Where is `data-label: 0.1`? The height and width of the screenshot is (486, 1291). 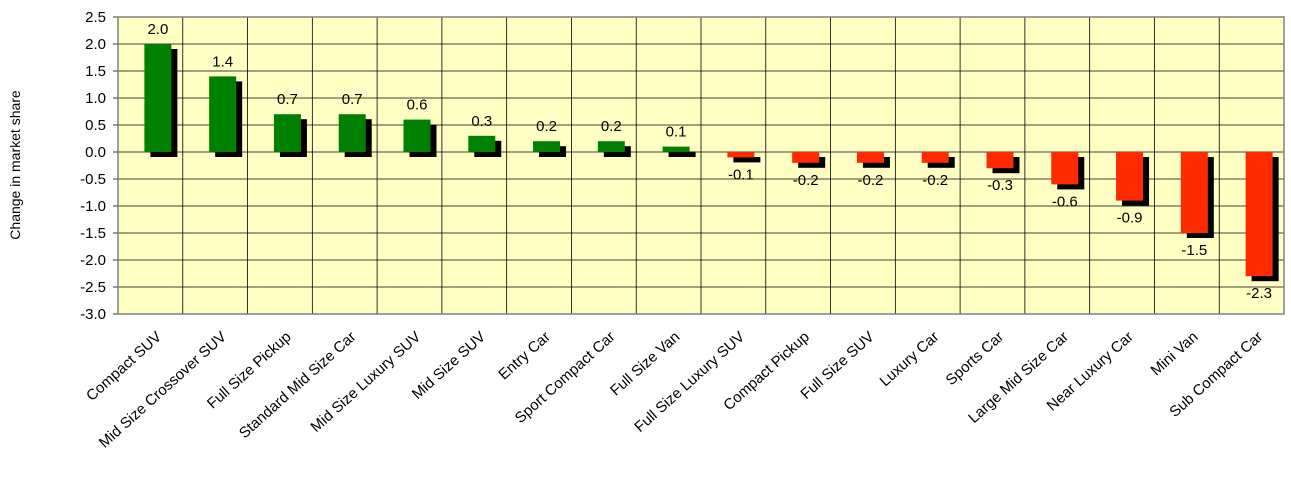
data-label: 0.1 is located at coordinates (676, 132).